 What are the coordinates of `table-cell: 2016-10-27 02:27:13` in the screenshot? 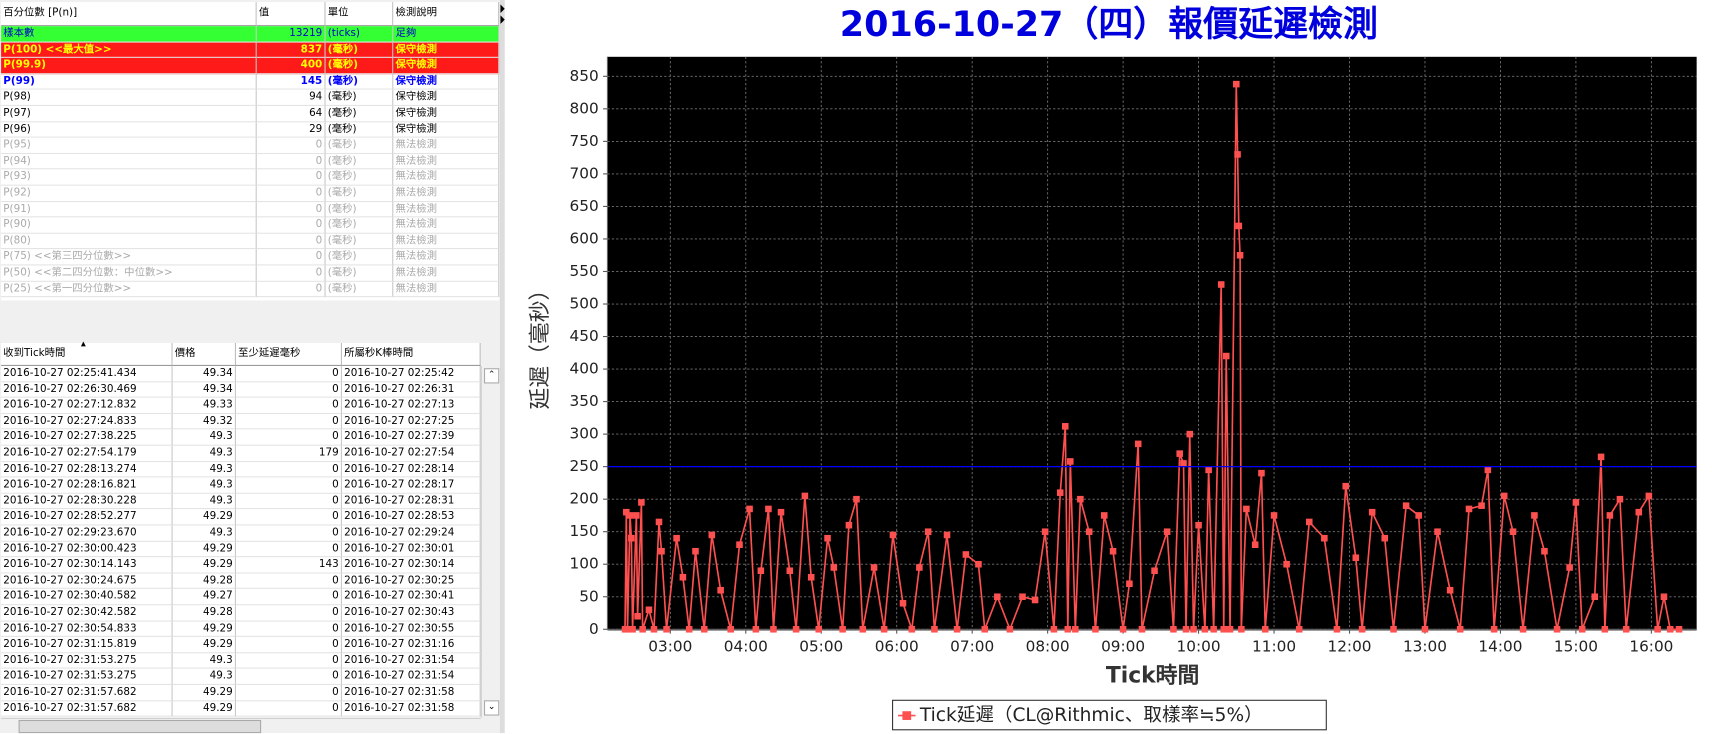 It's located at (411, 405).